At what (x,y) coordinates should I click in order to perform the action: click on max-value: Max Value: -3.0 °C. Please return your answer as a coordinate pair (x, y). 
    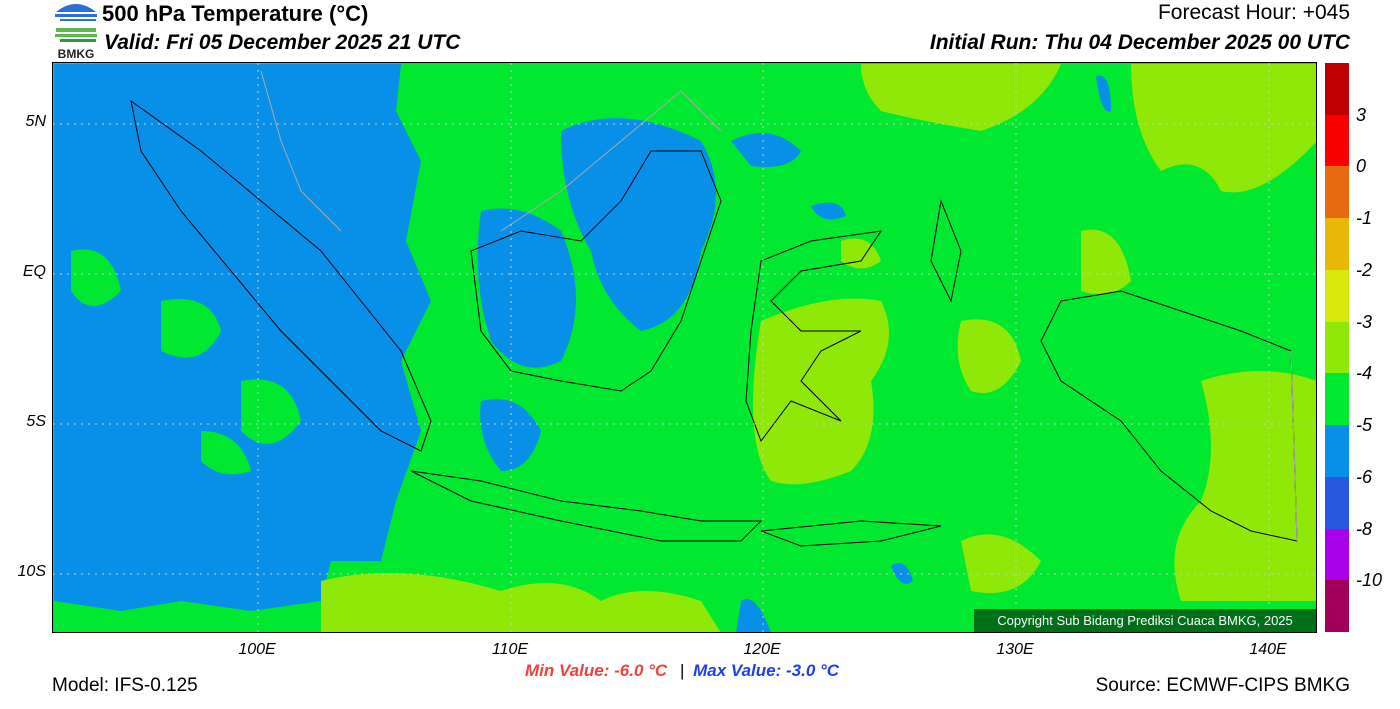
    Looking at the image, I should click on (766, 670).